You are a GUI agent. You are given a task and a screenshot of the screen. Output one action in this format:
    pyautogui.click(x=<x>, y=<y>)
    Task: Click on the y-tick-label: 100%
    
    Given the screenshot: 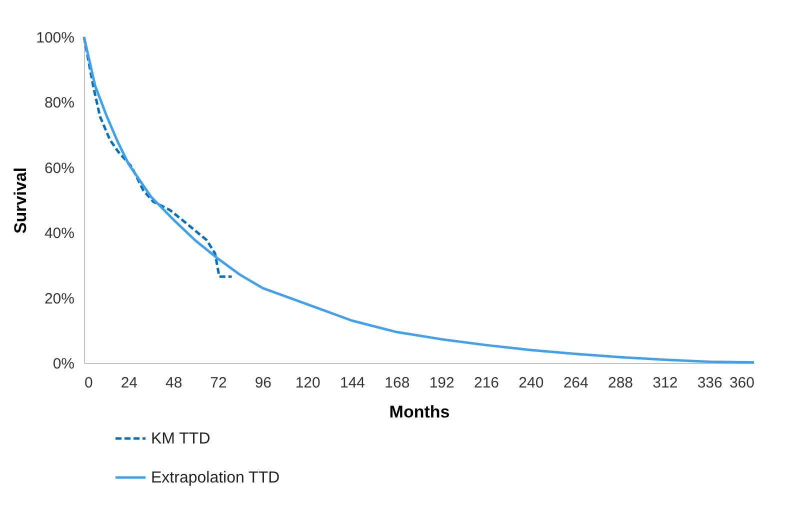 What is the action you would take?
    pyautogui.click(x=55, y=38)
    